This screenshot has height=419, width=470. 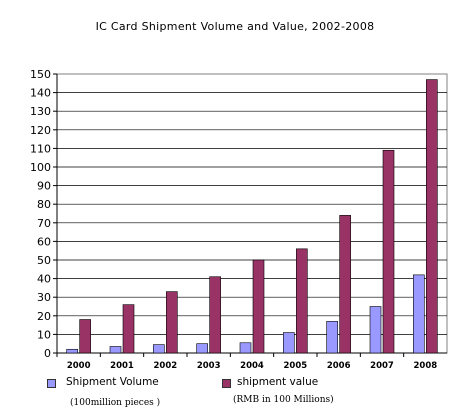 What do you see at coordinates (40, 74) in the screenshot?
I see `y-tick-label: 150` at bounding box center [40, 74].